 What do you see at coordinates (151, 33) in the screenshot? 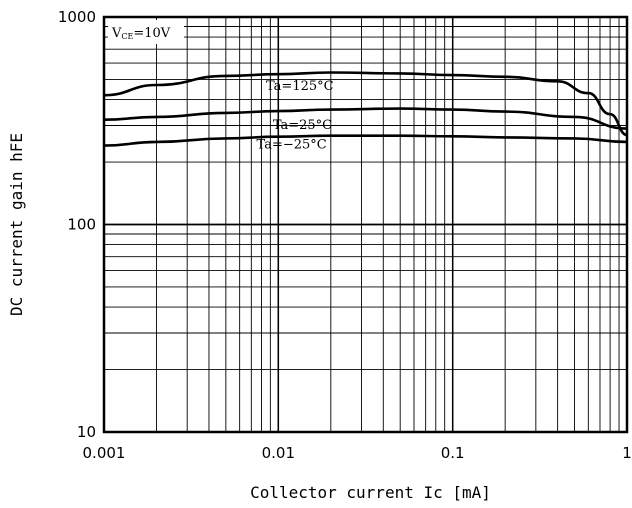
I see `condition-rest: =10V` at bounding box center [151, 33].